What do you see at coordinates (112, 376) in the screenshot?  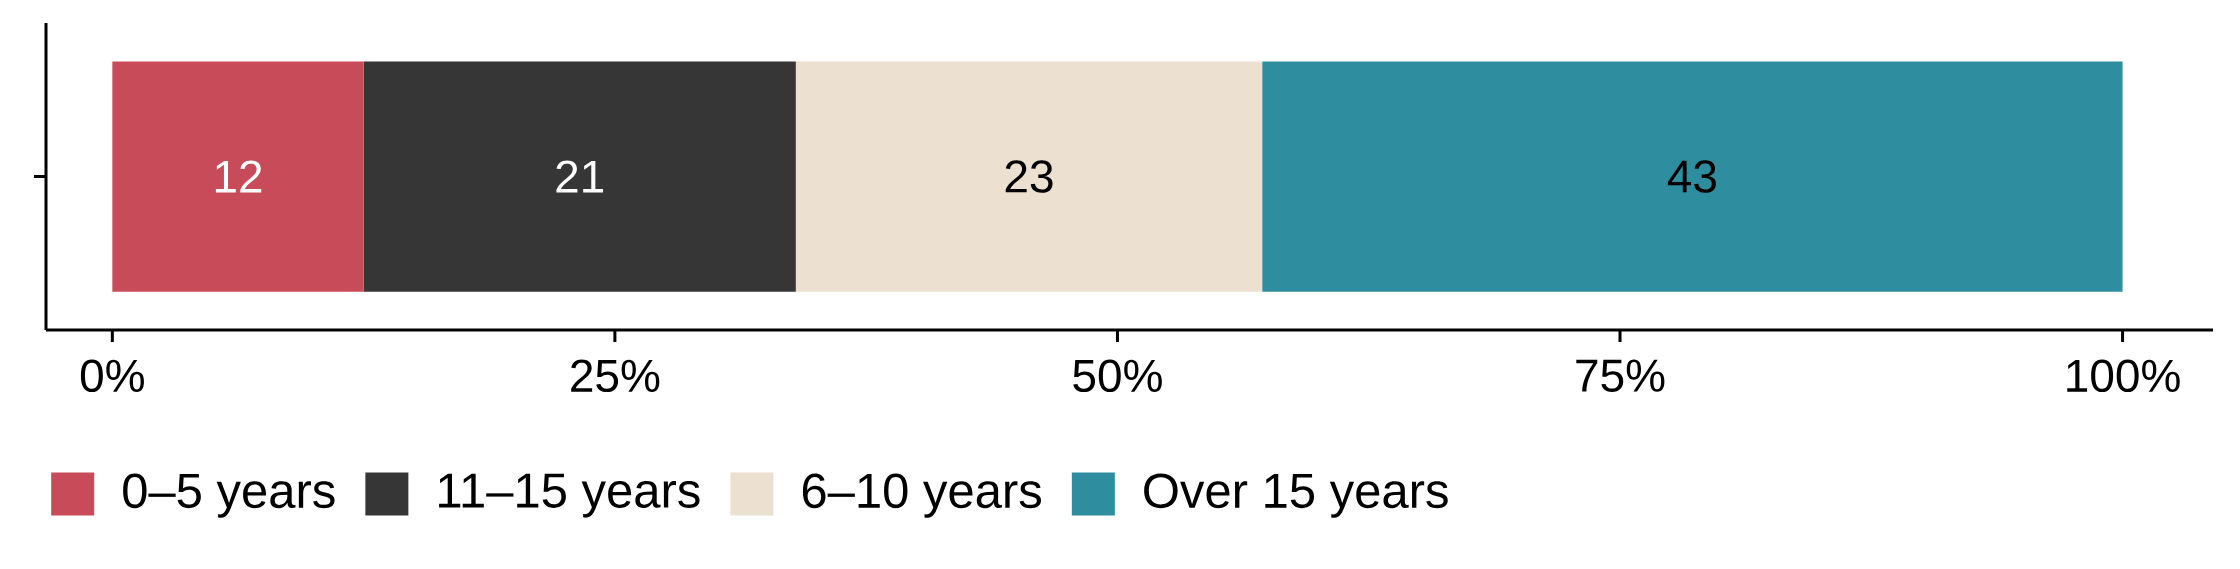 I see `x-tick-label: 0%` at bounding box center [112, 376].